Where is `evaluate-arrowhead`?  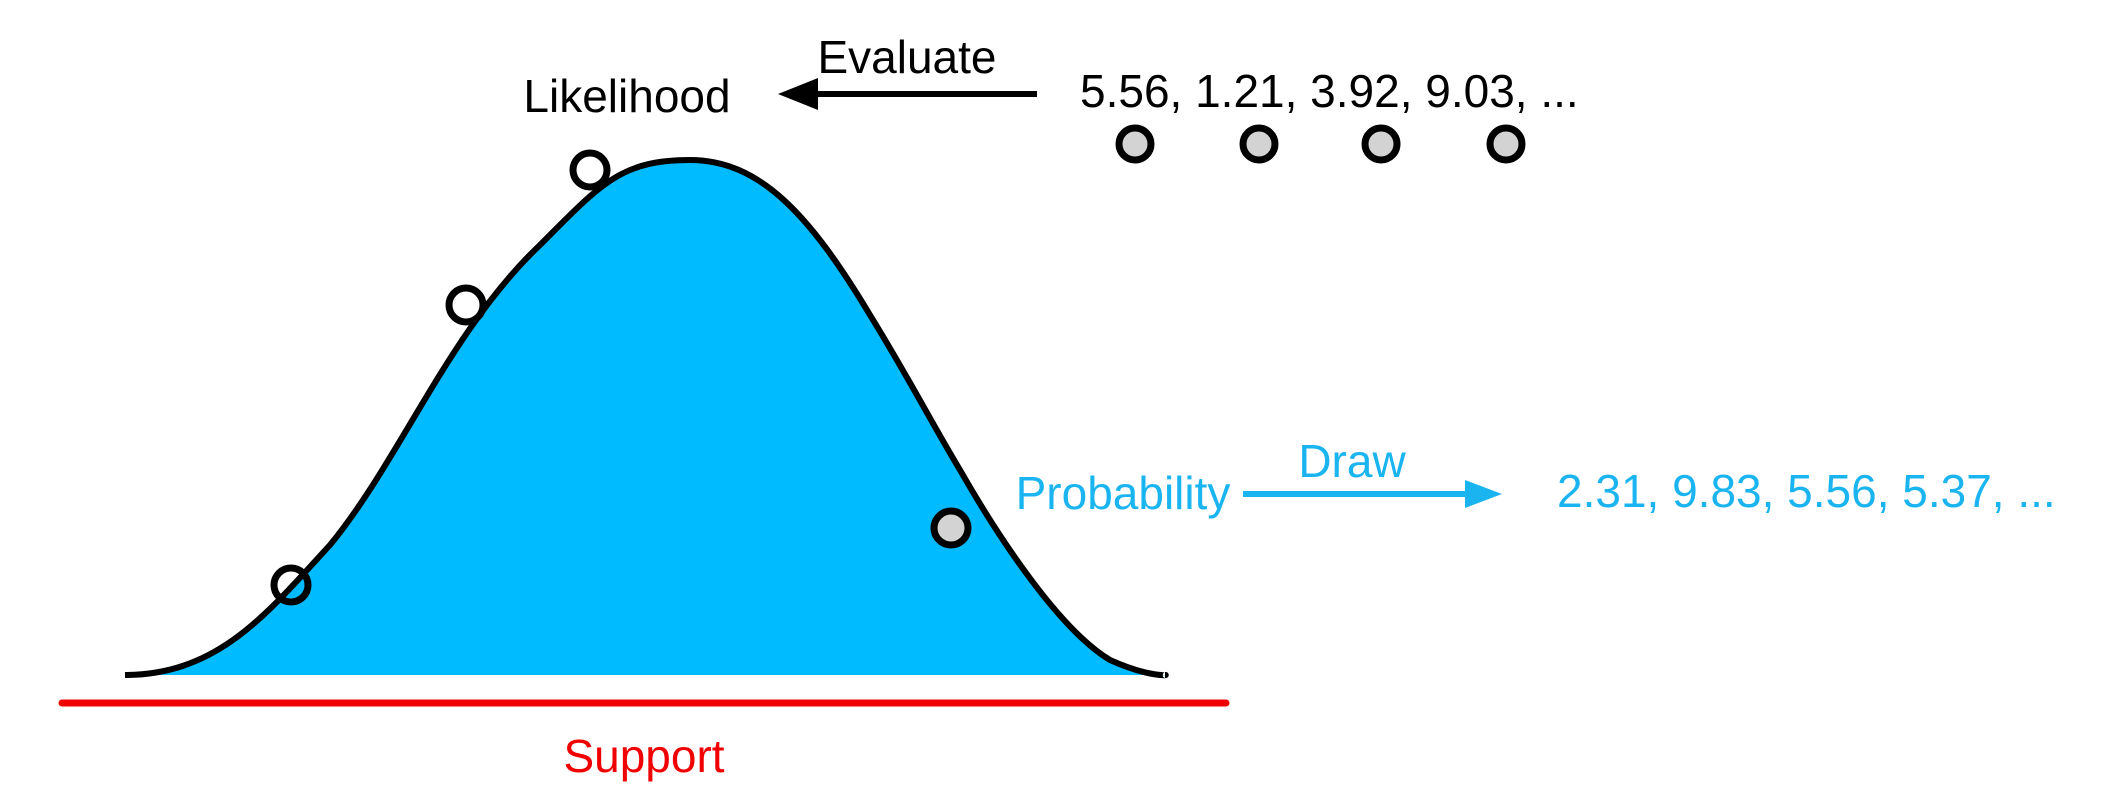
evaluate-arrowhead is located at coordinates (798, 94).